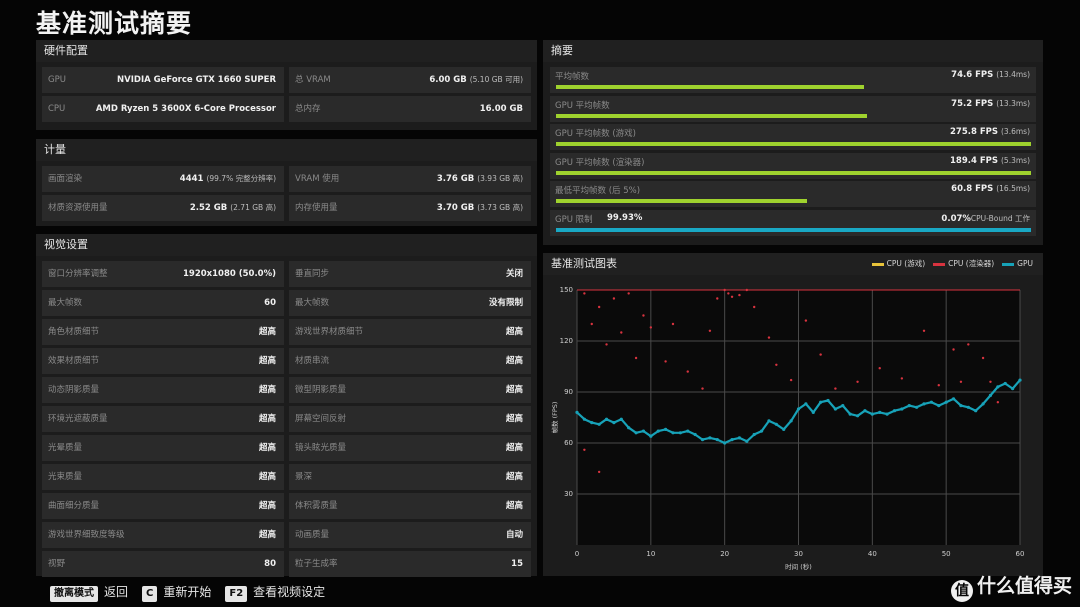 Image resolution: width=1080 pixels, height=607 pixels. What do you see at coordinates (798, 566) in the screenshot?
I see `x-axis-label: 时间 (秒)` at bounding box center [798, 566].